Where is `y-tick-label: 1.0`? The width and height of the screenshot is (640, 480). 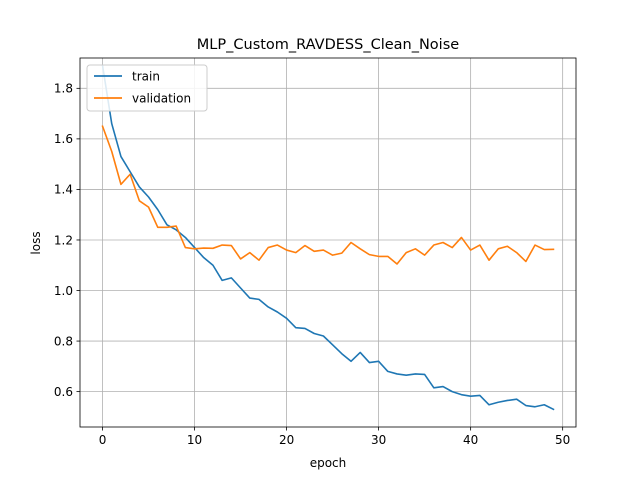
y-tick-label: 1.0 is located at coordinates (63, 291).